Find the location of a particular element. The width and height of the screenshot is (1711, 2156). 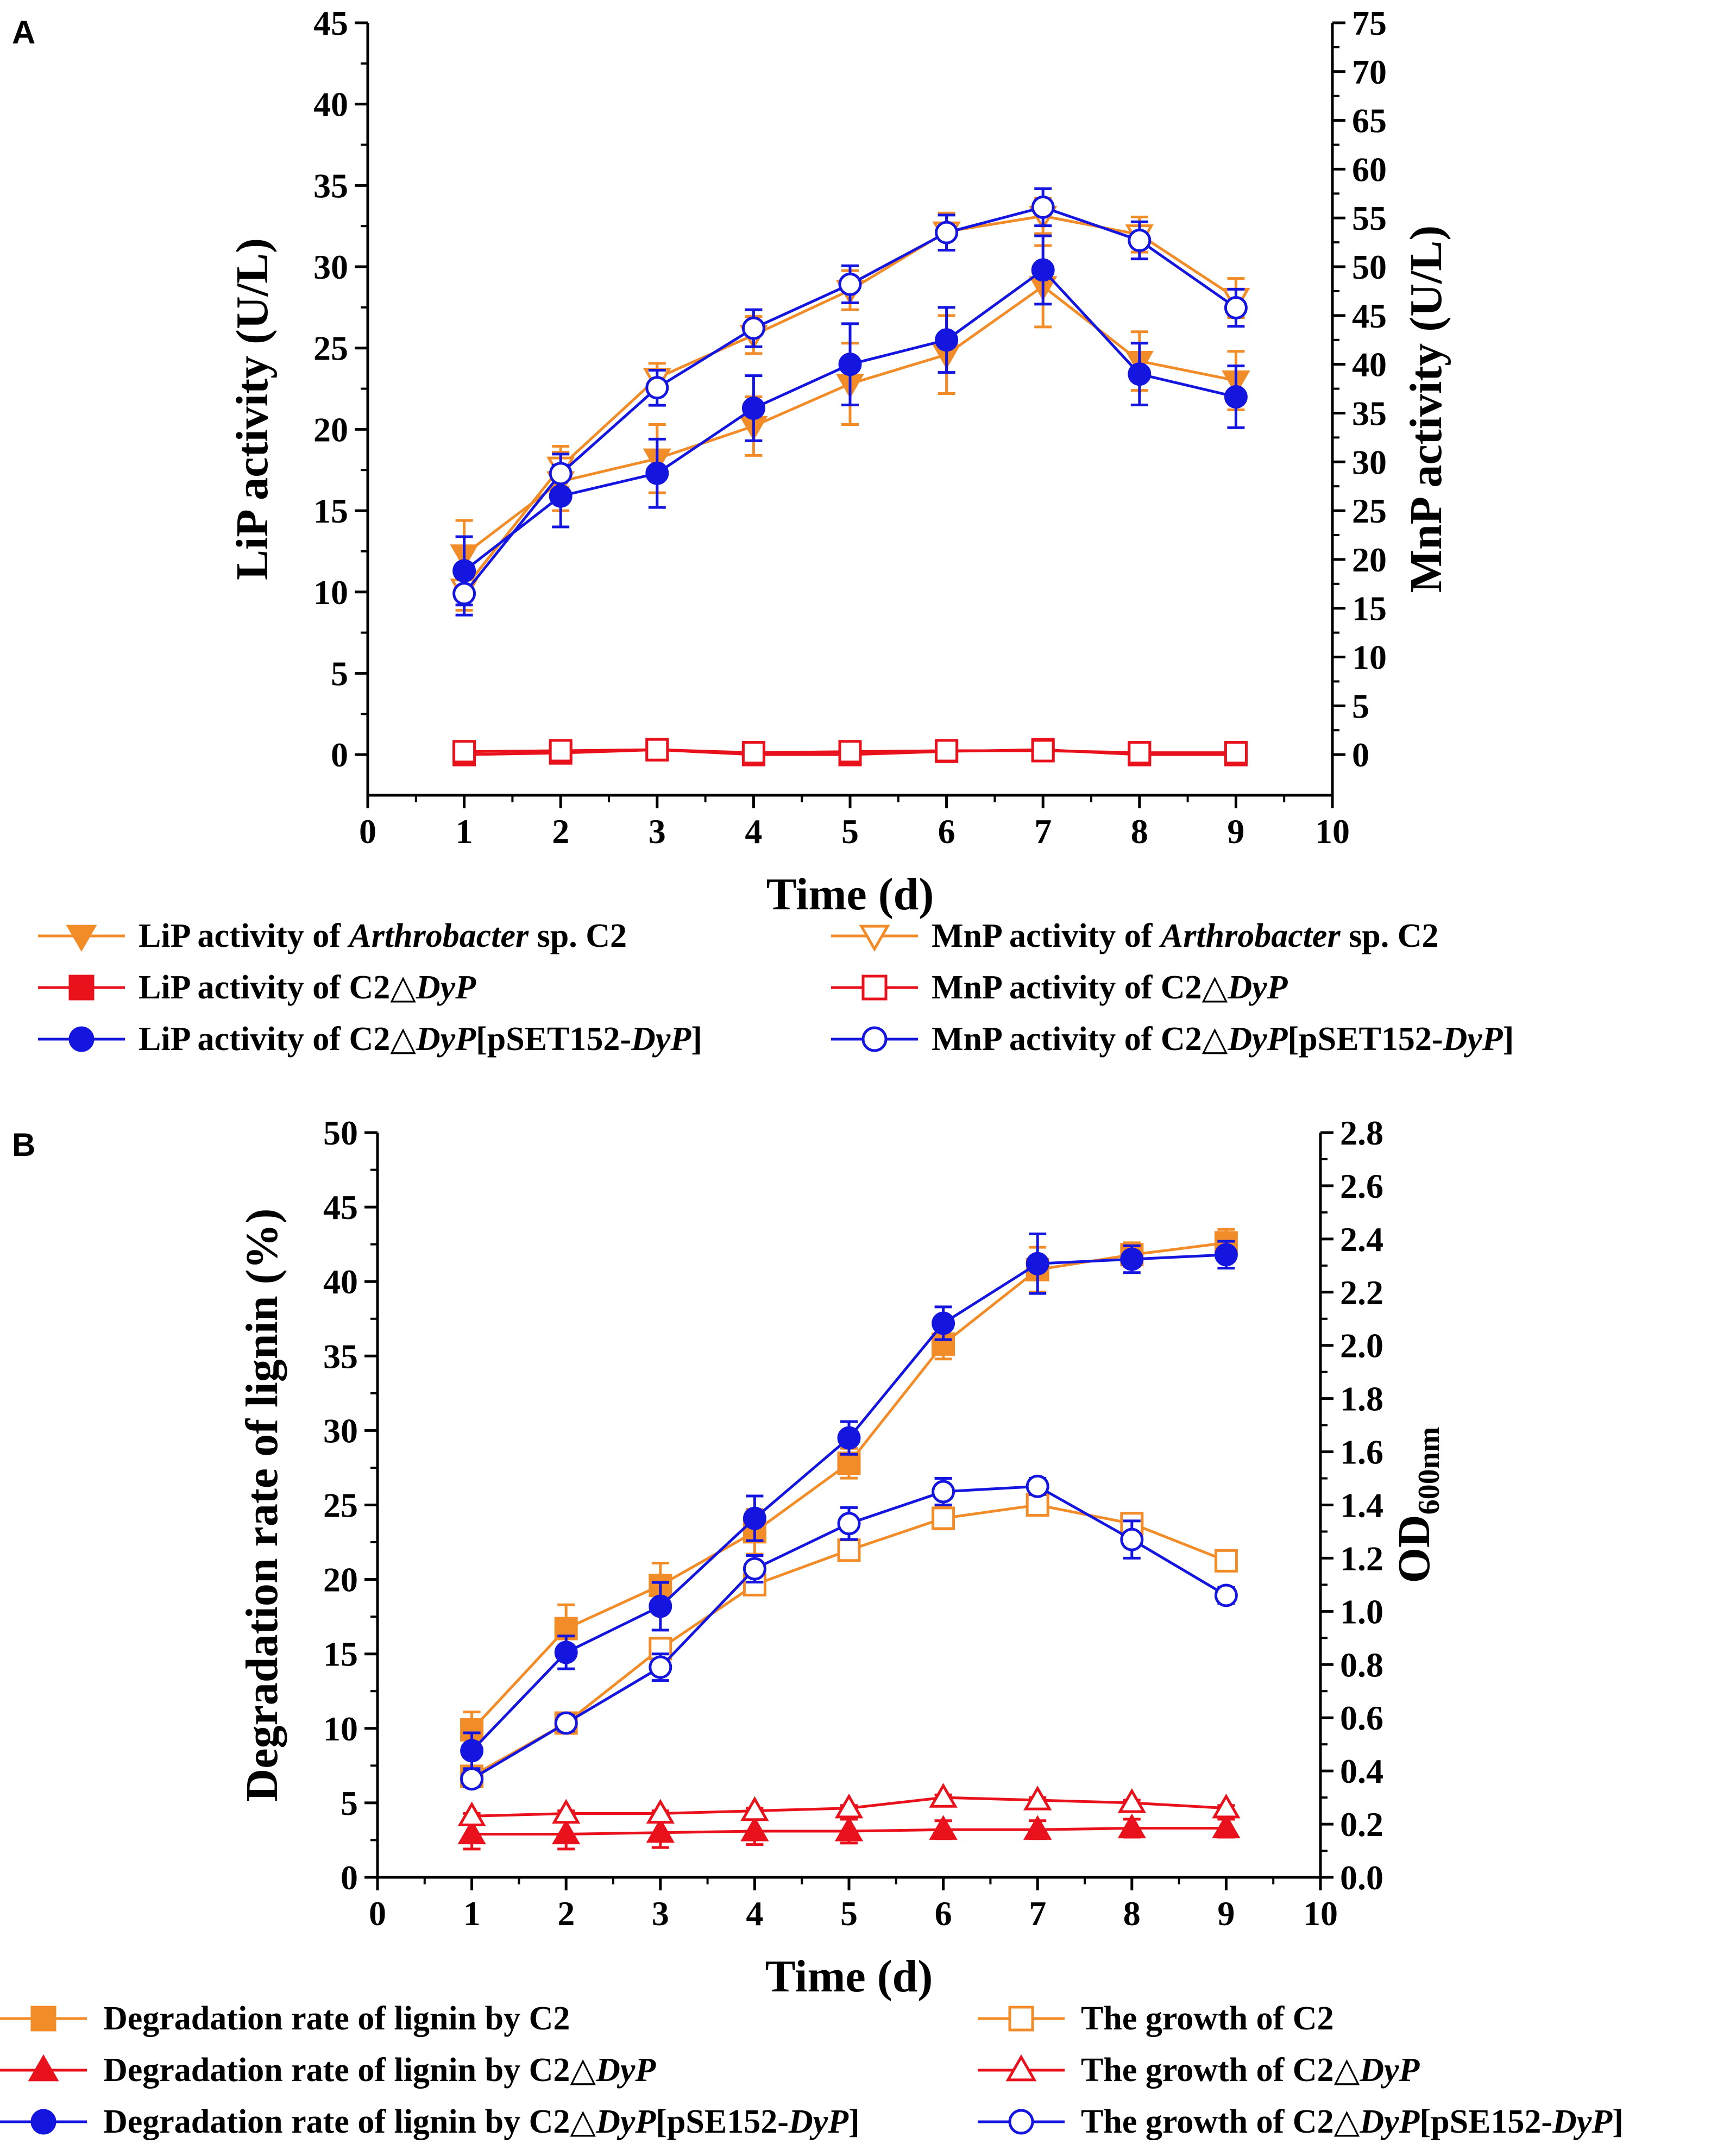

y-axis-title-right: OD600nm is located at coordinates (1417, 1505).